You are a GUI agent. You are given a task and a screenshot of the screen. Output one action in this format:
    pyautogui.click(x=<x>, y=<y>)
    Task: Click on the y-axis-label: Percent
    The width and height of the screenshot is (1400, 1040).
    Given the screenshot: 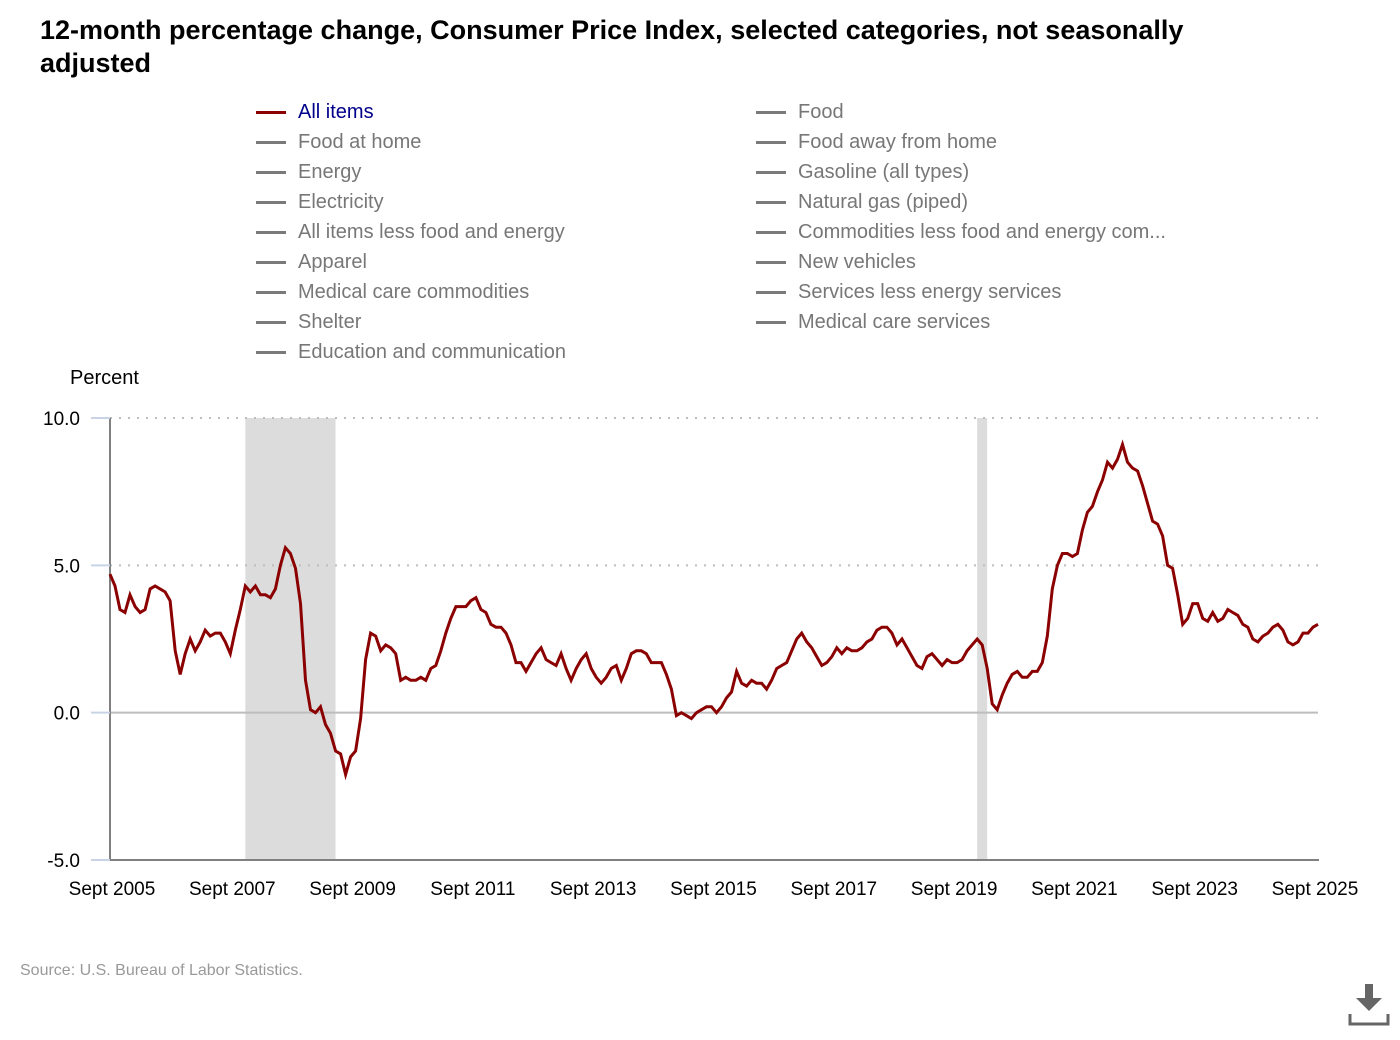 What is the action you would take?
    pyautogui.click(x=104, y=378)
    